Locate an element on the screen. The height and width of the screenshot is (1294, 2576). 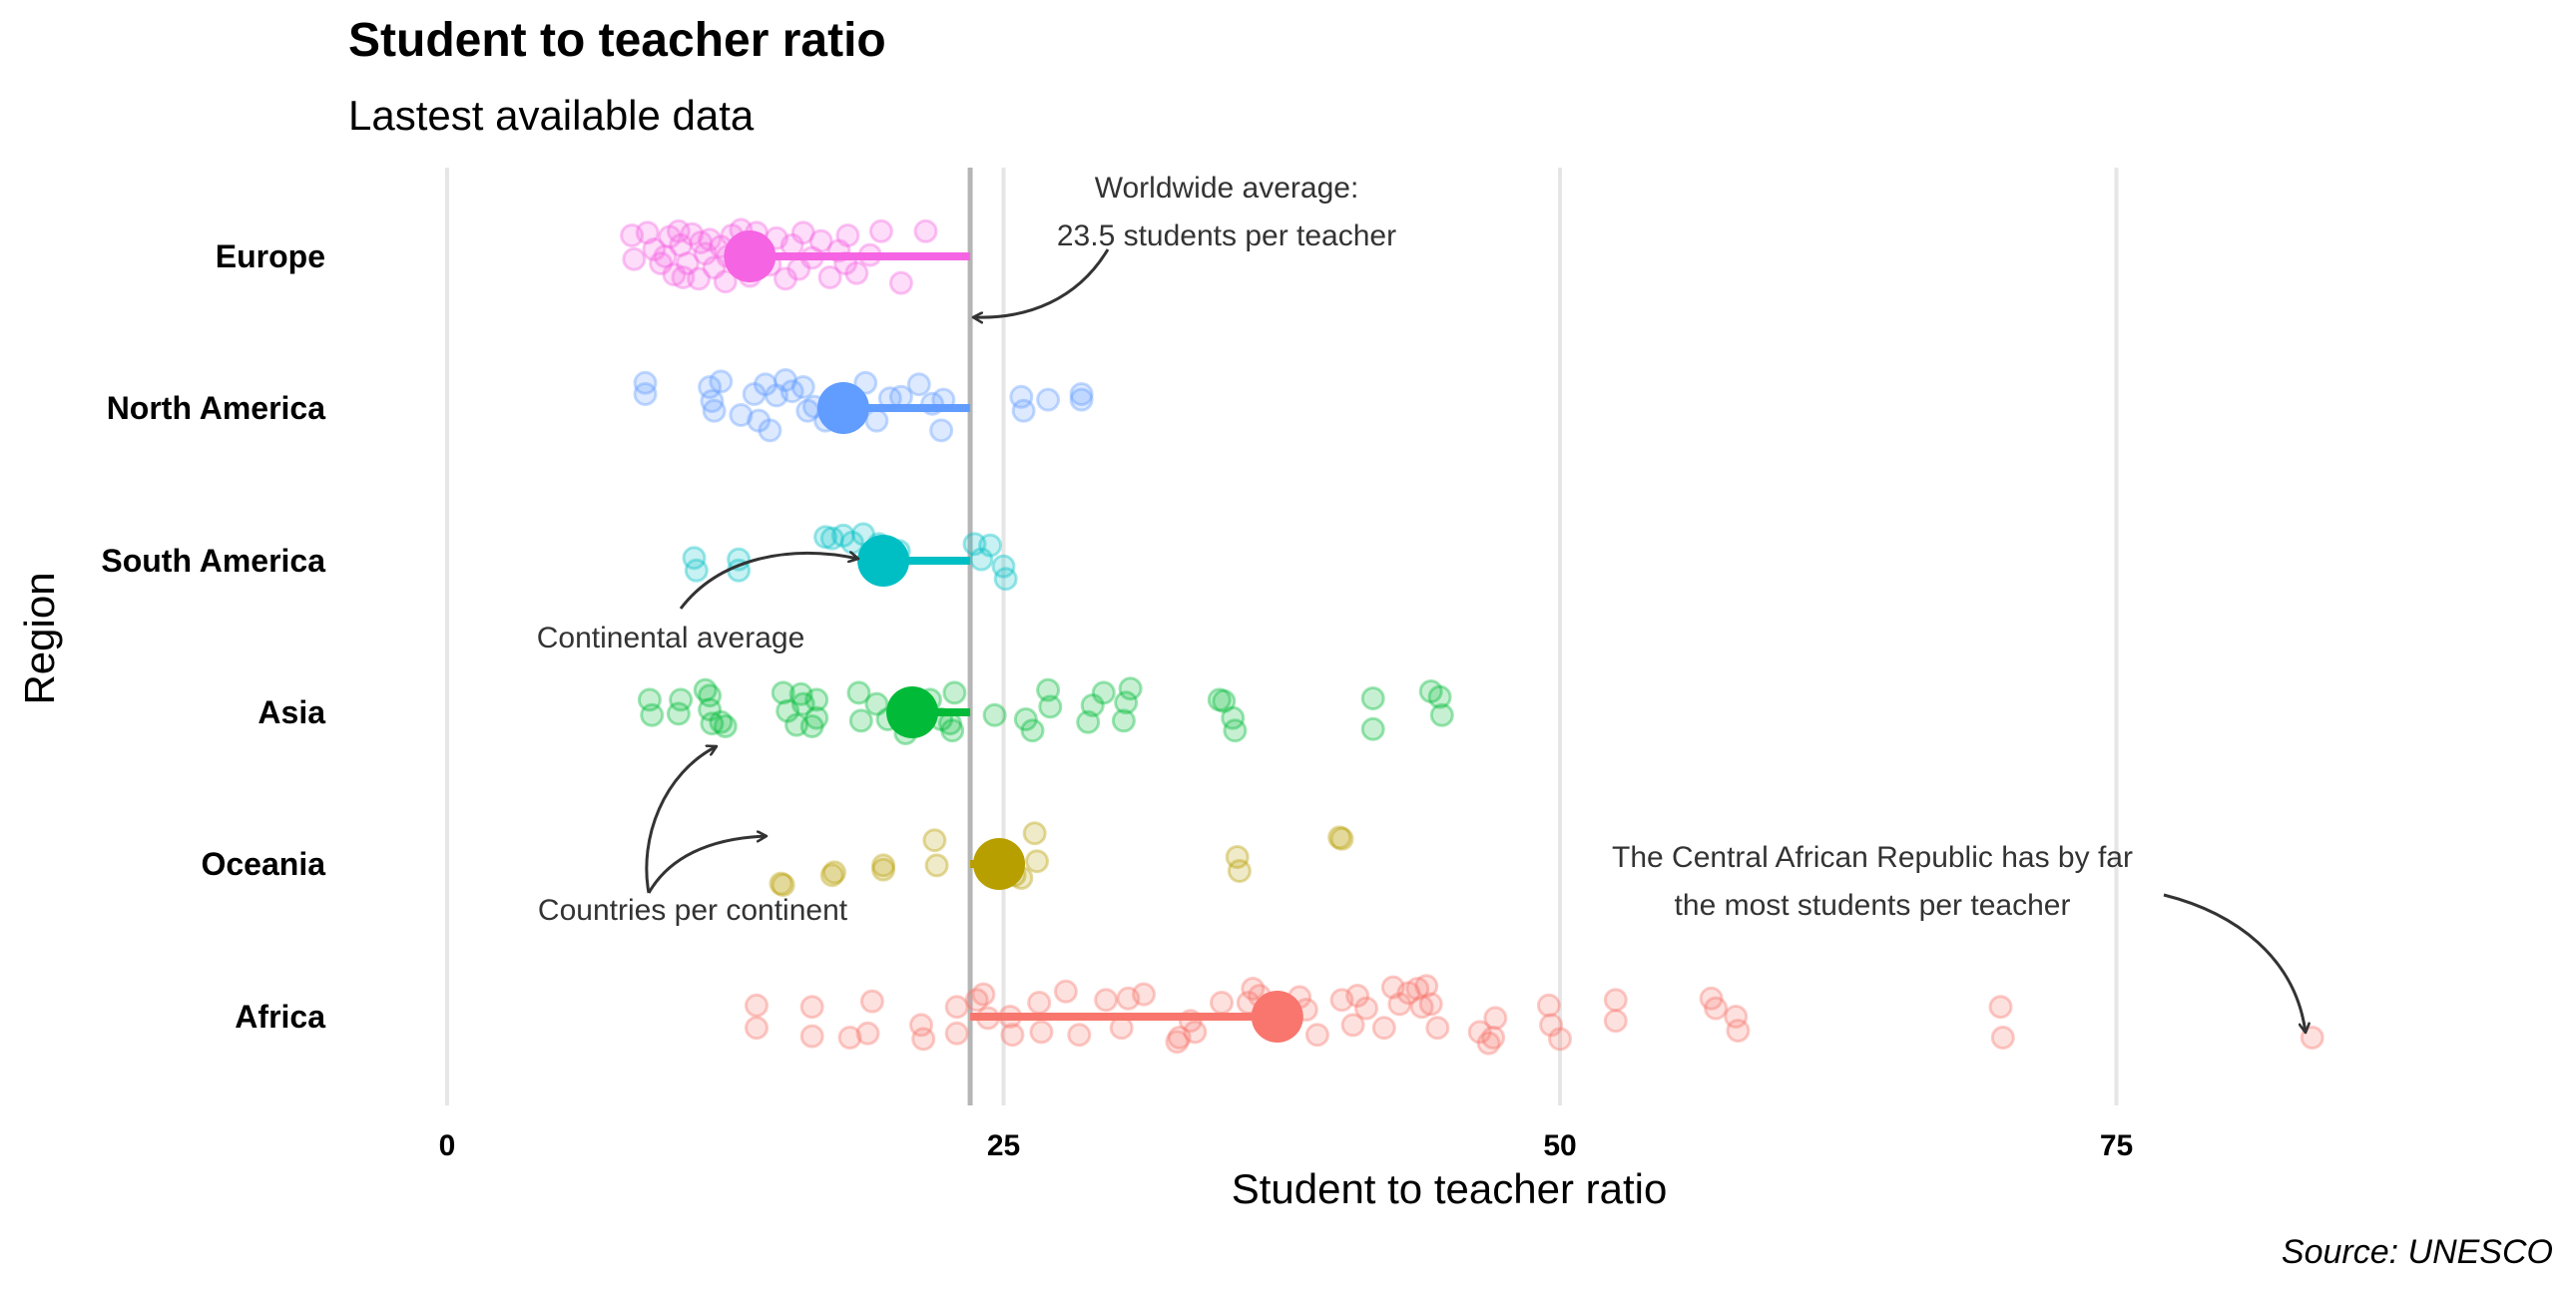
y-tick-label-africa: Africa is located at coordinates (280, 1017).